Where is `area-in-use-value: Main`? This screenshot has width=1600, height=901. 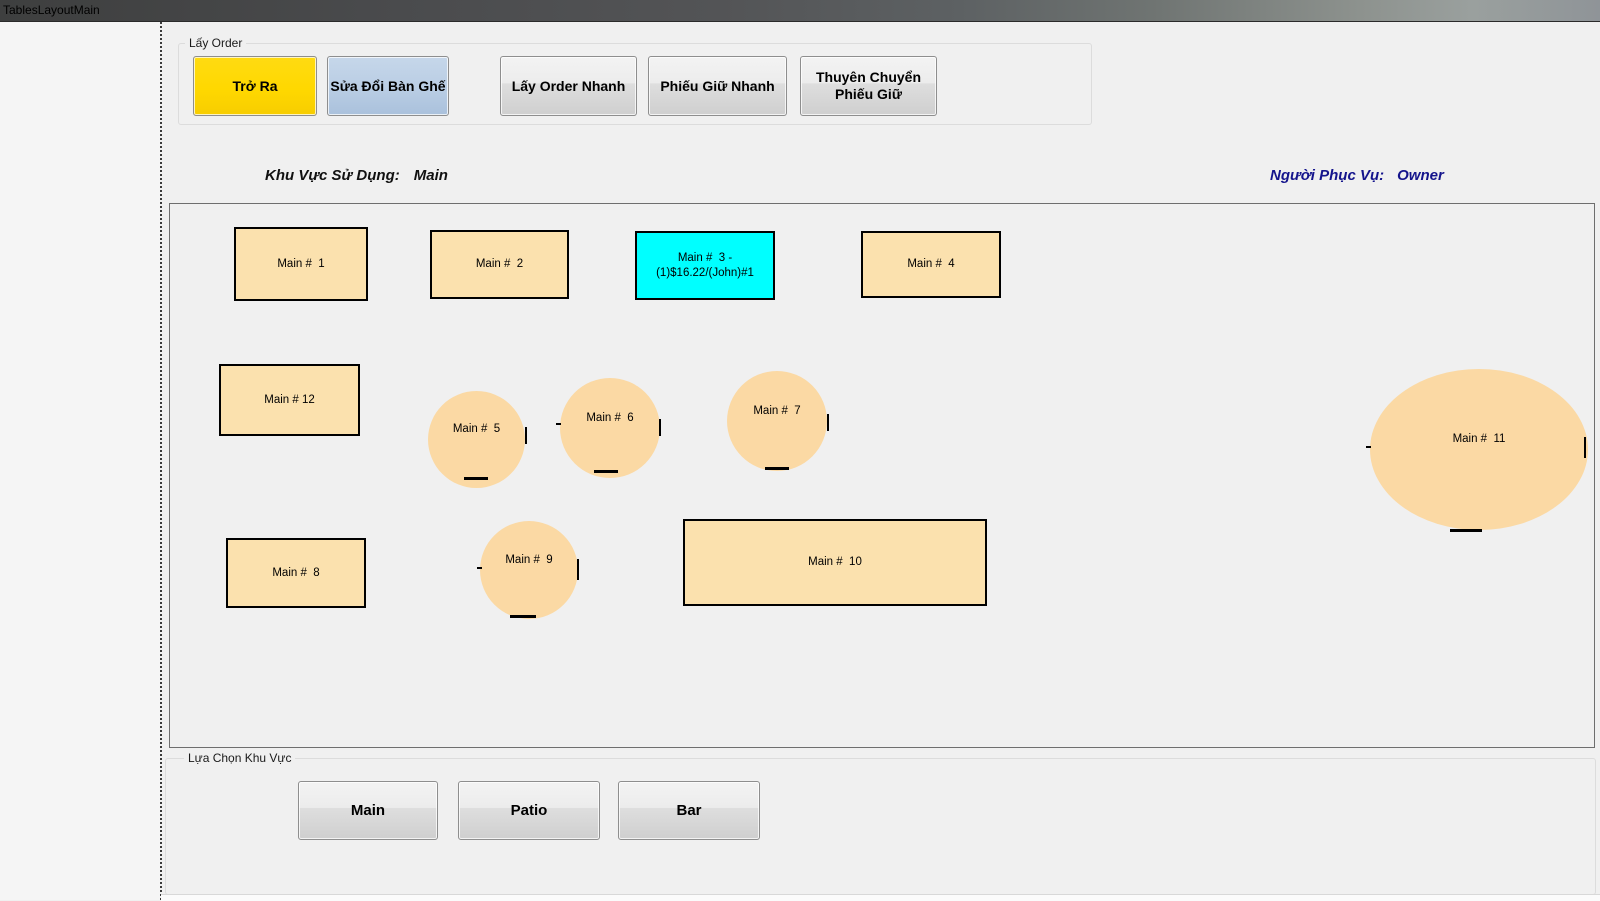 area-in-use-value: Main is located at coordinates (430, 175).